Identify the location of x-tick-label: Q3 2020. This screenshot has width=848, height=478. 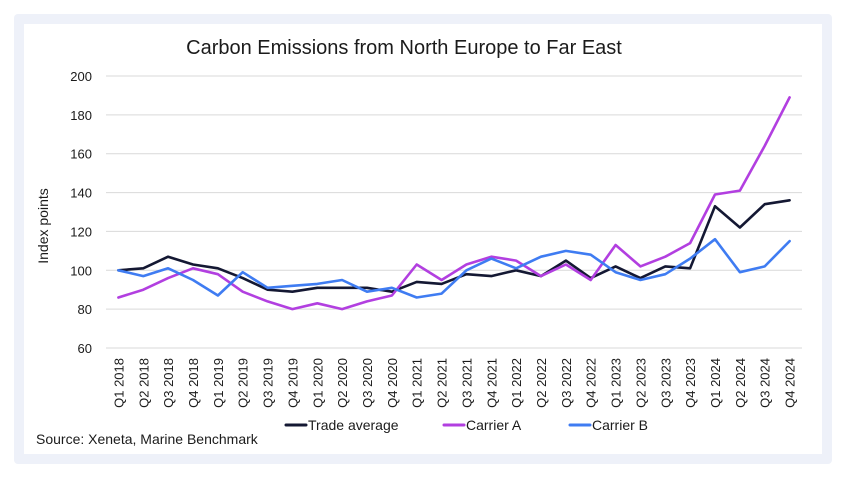
(367, 383).